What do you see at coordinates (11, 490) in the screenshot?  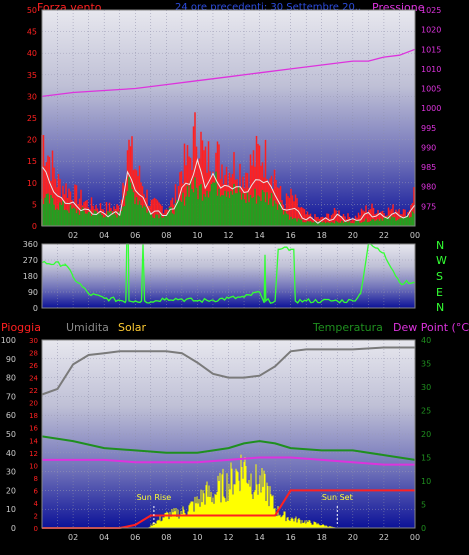 I see `humidity-axis-tick: 20` at bounding box center [11, 490].